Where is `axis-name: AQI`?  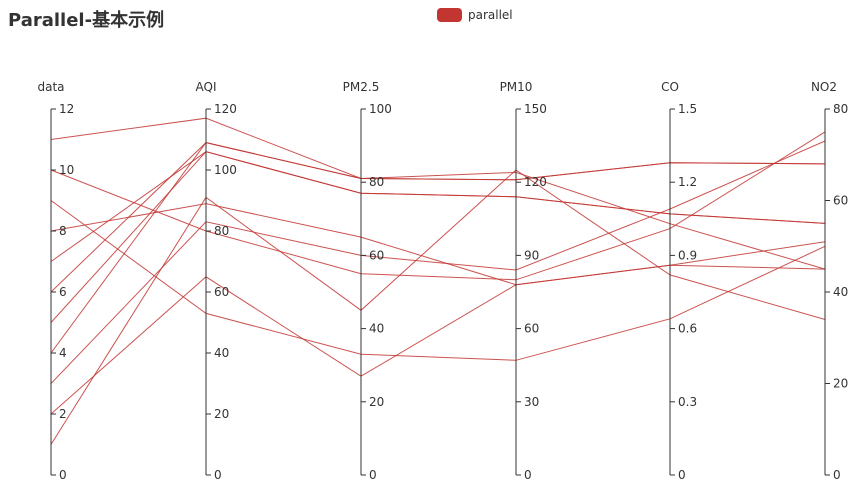
axis-name: AQI is located at coordinates (206, 87).